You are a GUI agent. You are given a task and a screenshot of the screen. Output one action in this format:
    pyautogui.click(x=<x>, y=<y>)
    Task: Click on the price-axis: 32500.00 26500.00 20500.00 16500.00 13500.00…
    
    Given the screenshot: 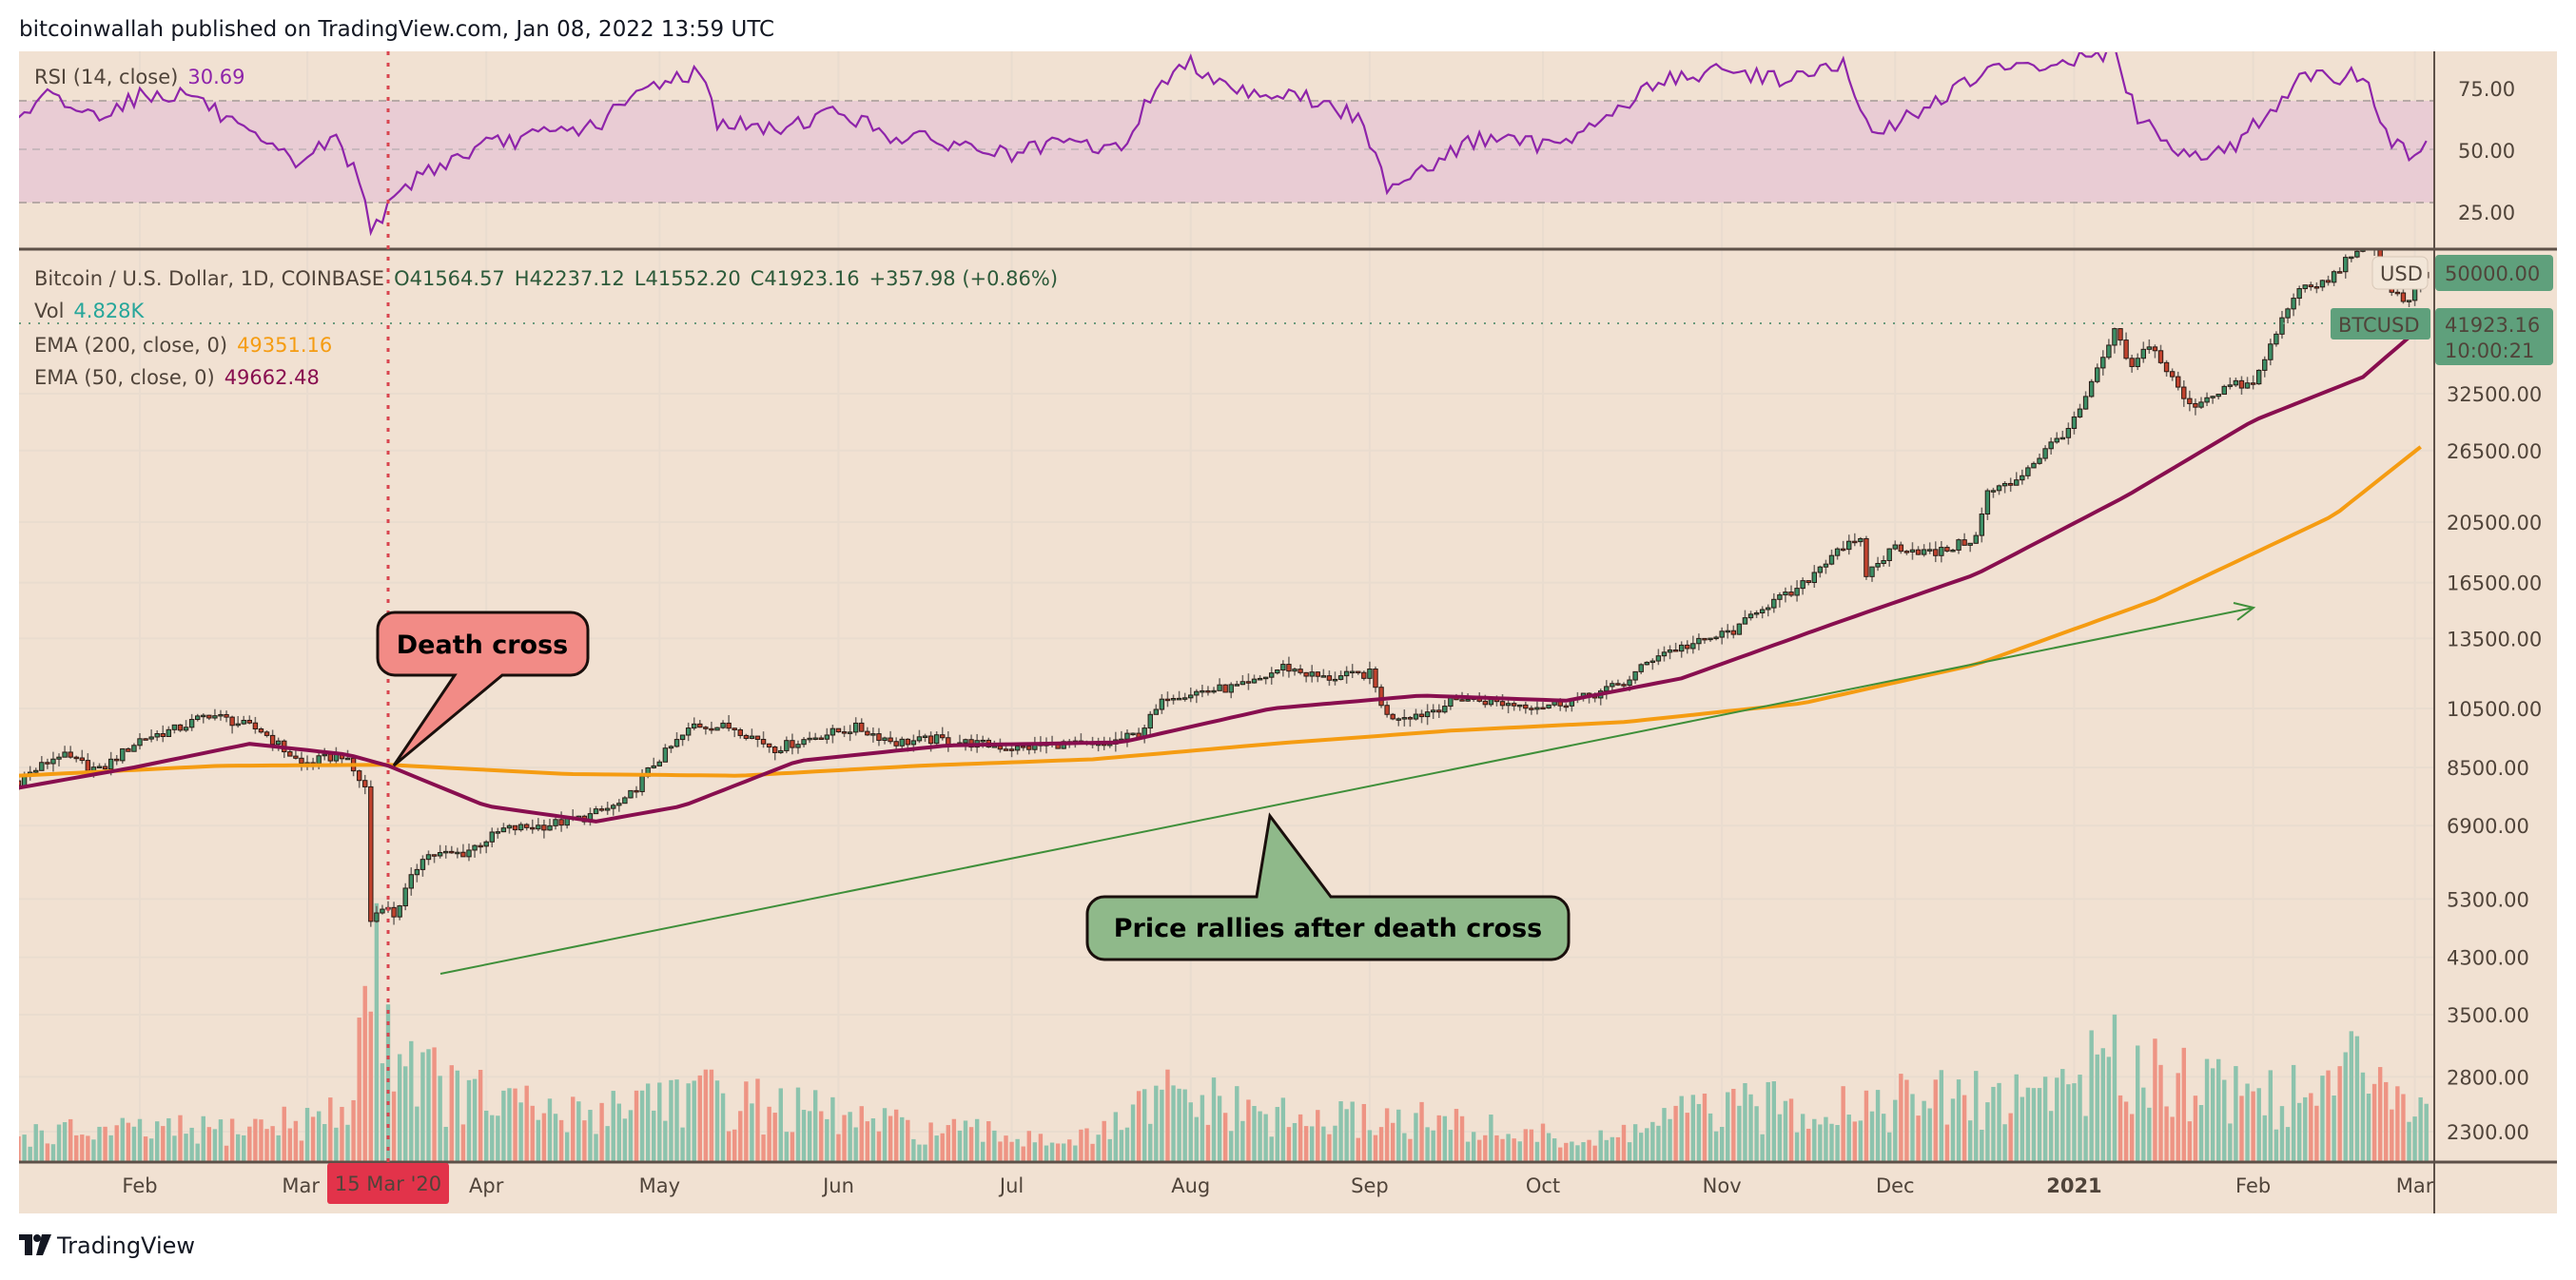 What is the action you would take?
    pyautogui.click(x=2494, y=763)
    